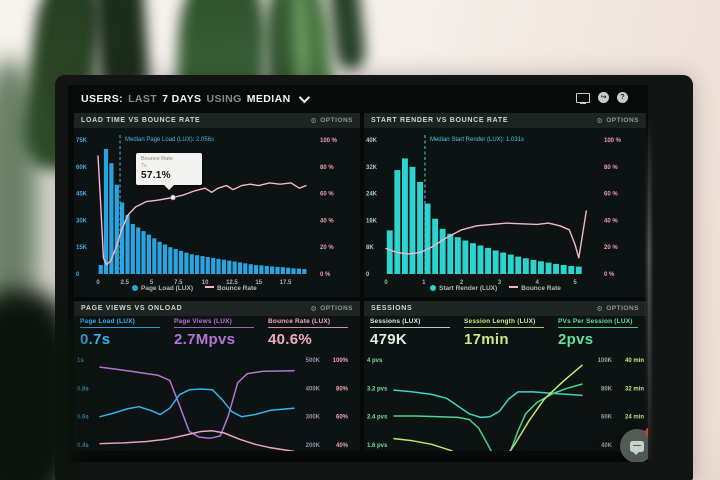  What do you see at coordinates (286, 283) in the screenshot?
I see `svg-text: 17.5` at bounding box center [286, 283].